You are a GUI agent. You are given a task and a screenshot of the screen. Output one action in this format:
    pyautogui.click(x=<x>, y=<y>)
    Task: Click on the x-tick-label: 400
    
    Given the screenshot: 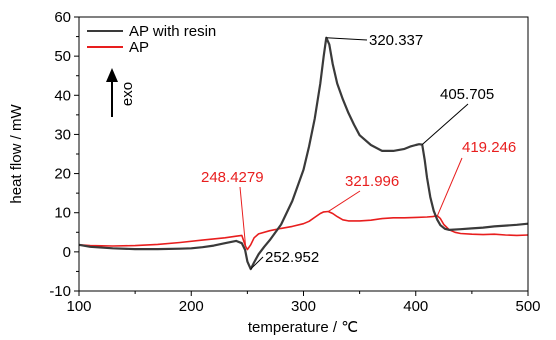 What is the action you would take?
    pyautogui.click(x=415, y=306)
    